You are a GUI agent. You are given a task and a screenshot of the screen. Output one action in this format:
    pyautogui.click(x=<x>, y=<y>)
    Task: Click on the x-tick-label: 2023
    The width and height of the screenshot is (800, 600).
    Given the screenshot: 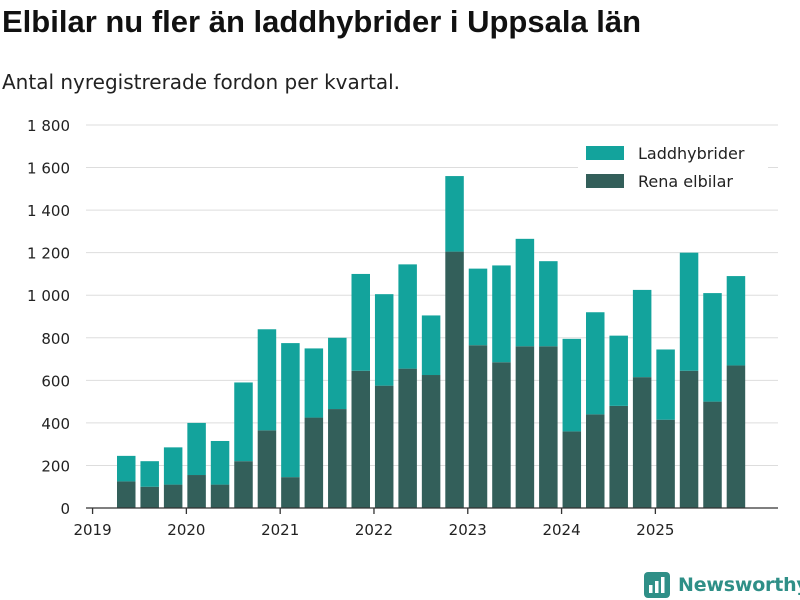 What is the action you would take?
    pyautogui.click(x=468, y=530)
    